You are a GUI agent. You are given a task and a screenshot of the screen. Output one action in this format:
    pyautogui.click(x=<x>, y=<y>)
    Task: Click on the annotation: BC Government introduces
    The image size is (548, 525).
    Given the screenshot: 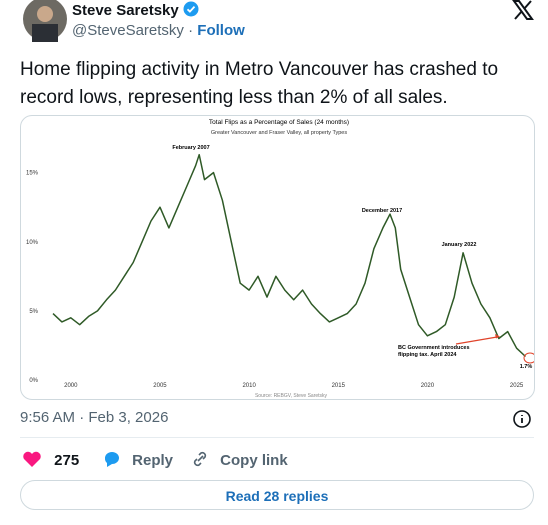 What is the action you would take?
    pyautogui.click(x=434, y=348)
    